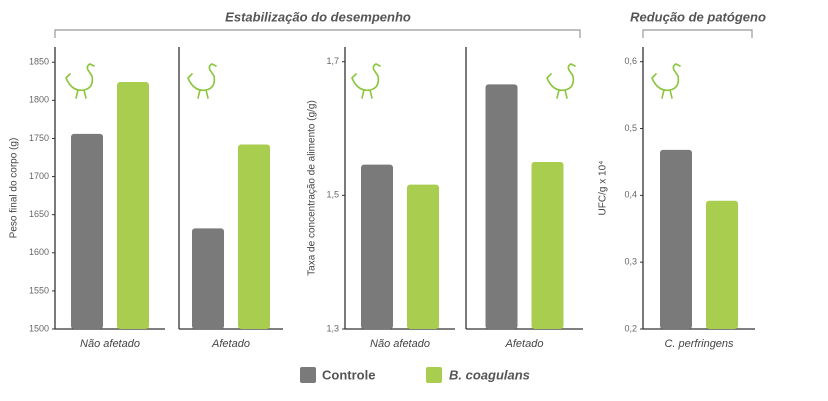 Image resolution: width=828 pixels, height=401 pixels. I want to click on y-tick-label: 1850, so click(39, 62).